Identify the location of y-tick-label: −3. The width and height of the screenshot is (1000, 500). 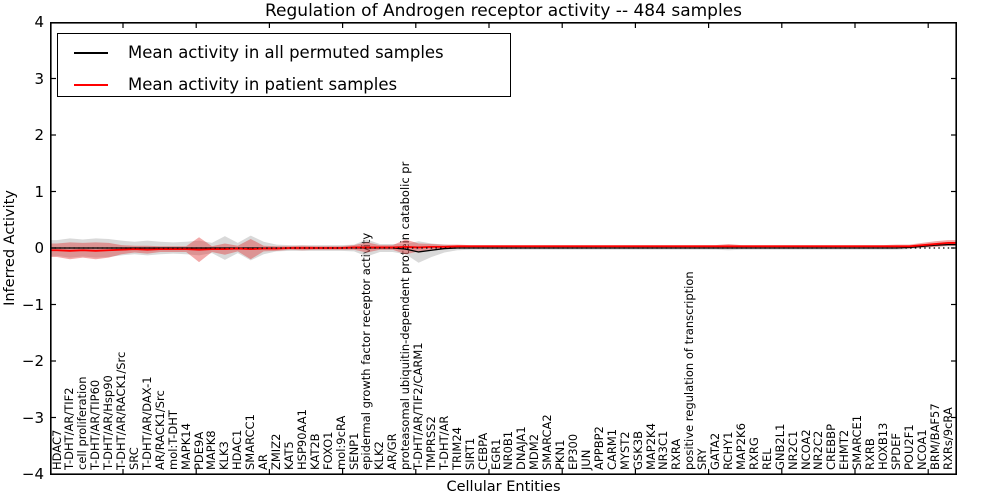
(32, 417).